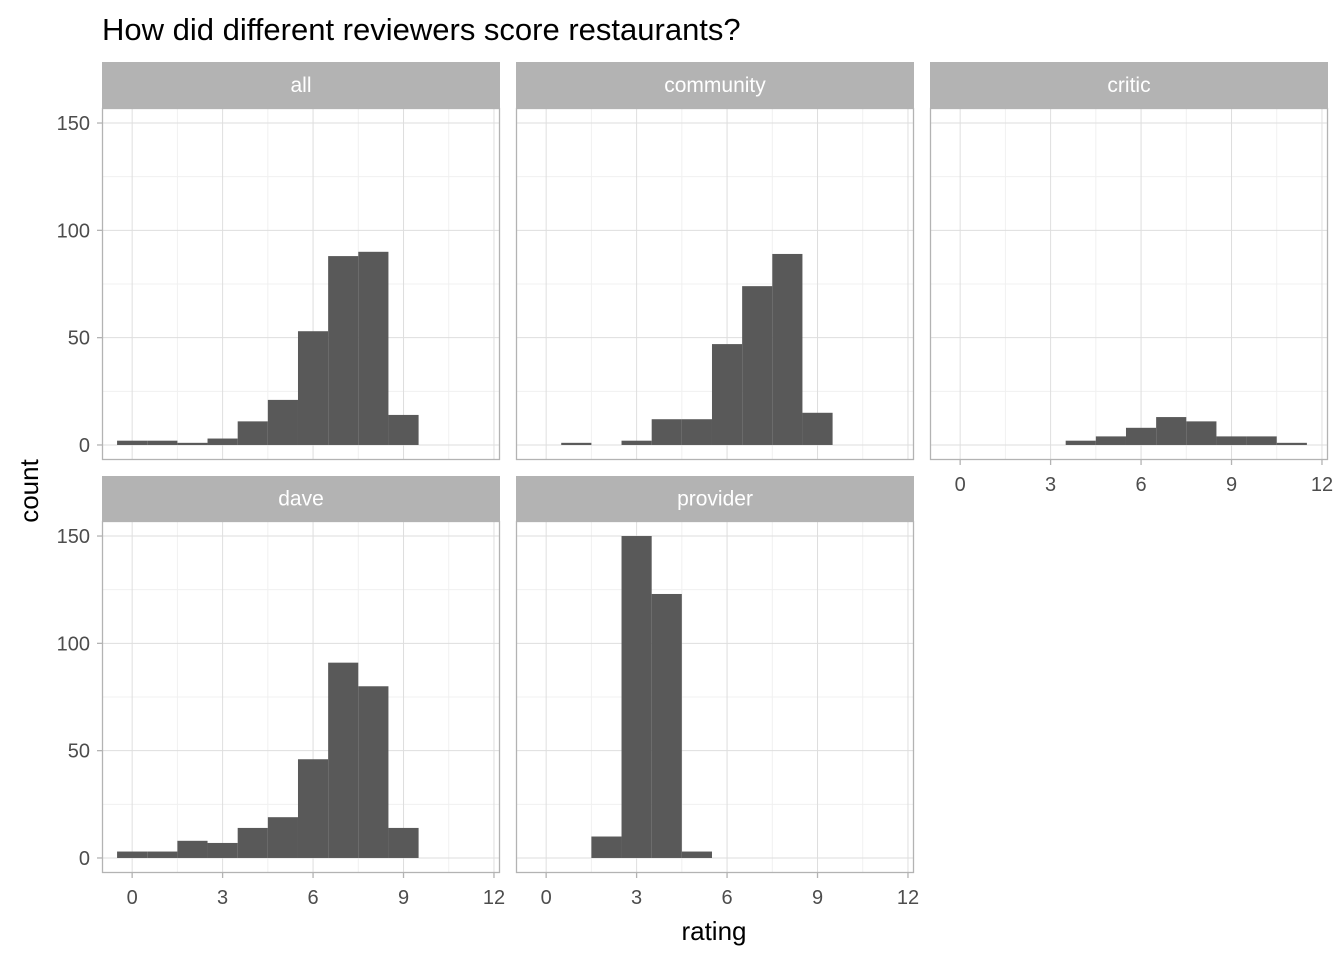  I want to click on facet-panel-provider: provider 0 3 6 9 12, so click(717, 692).